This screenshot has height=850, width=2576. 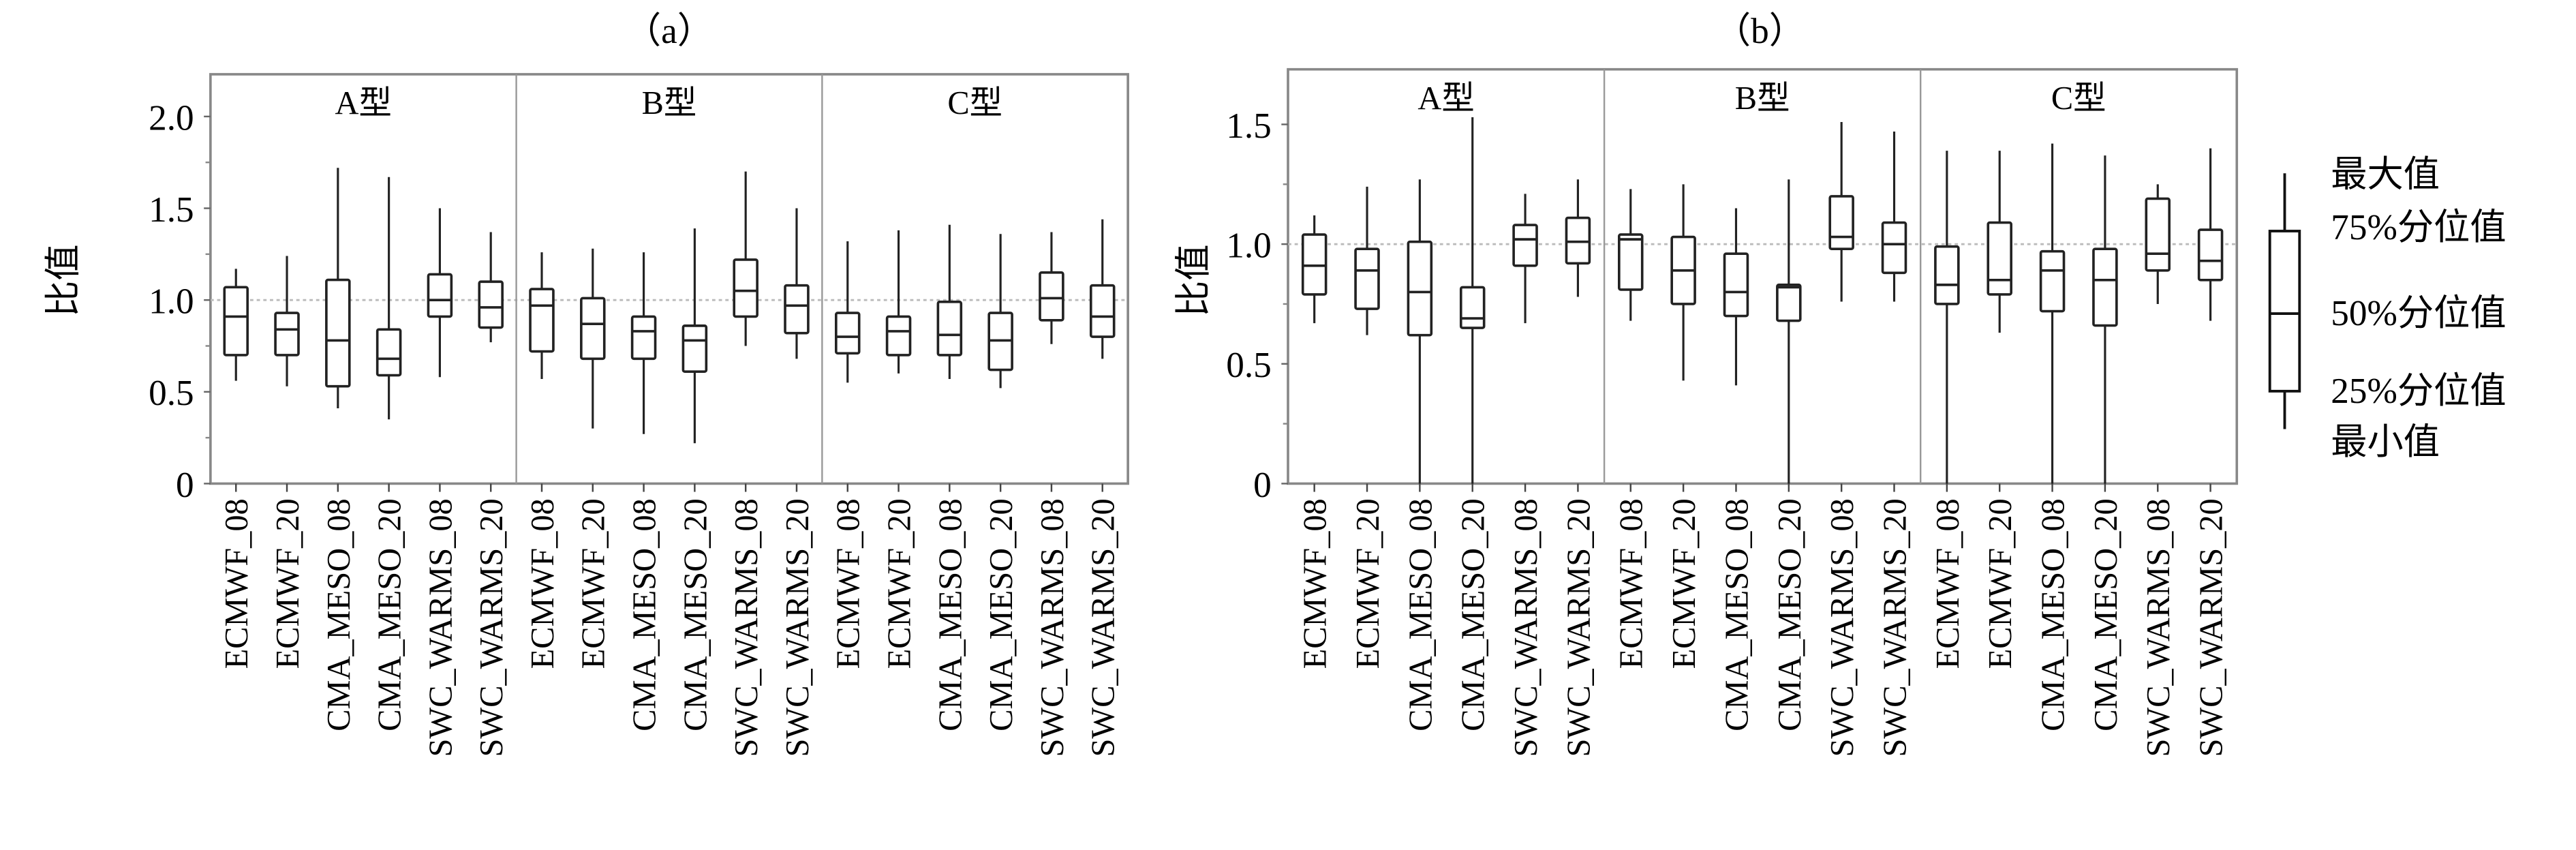 I want to click on legend-median-label: 50%分位值, so click(x=2418, y=313).